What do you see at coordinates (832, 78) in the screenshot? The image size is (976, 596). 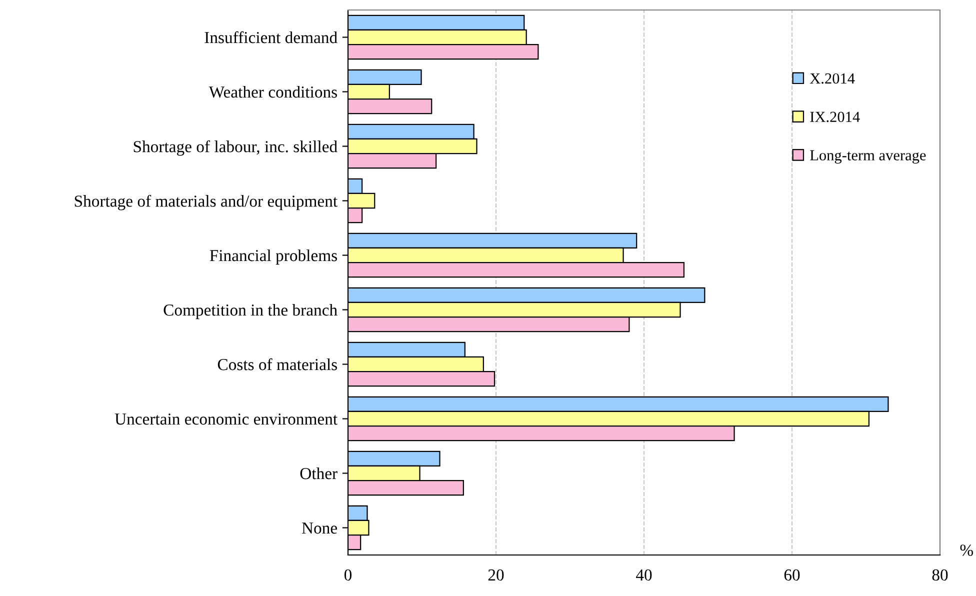 I see `legend-label: X.2014` at bounding box center [832, 78].